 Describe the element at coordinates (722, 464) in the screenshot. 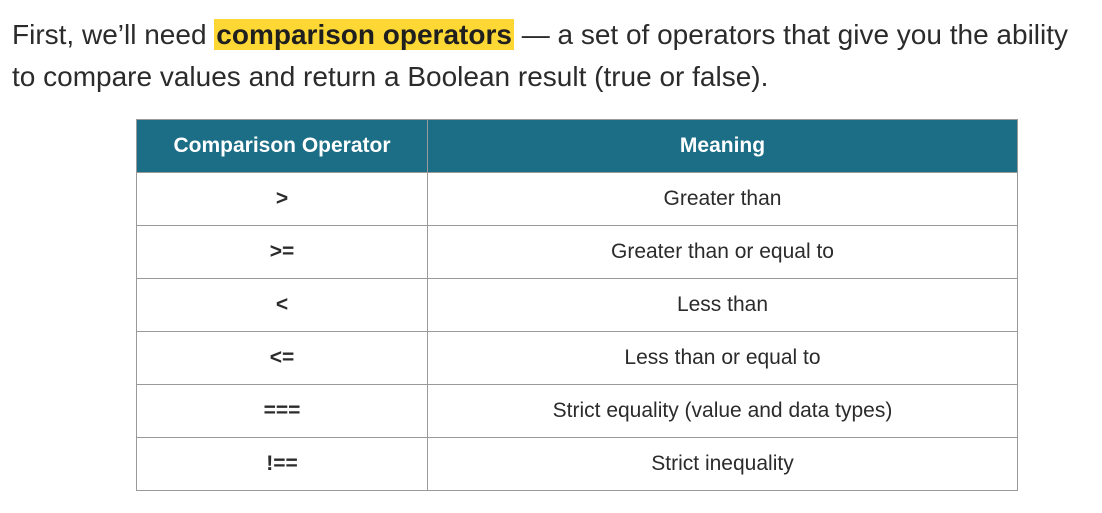

I see `meaning-cell: Strict inequality` at that location.